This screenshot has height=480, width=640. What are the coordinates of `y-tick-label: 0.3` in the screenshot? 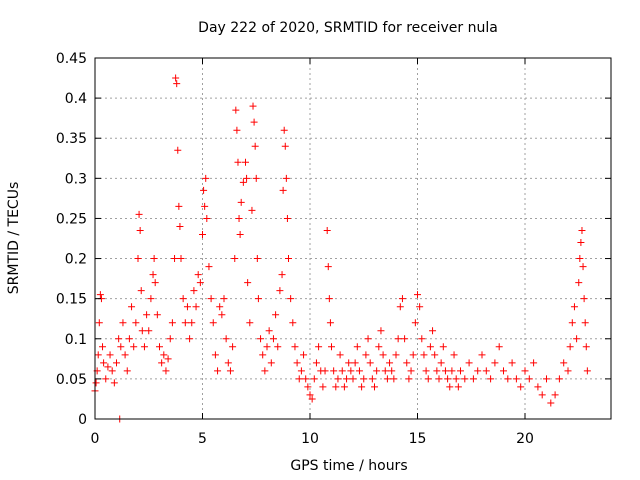 It's located at (76, 179).